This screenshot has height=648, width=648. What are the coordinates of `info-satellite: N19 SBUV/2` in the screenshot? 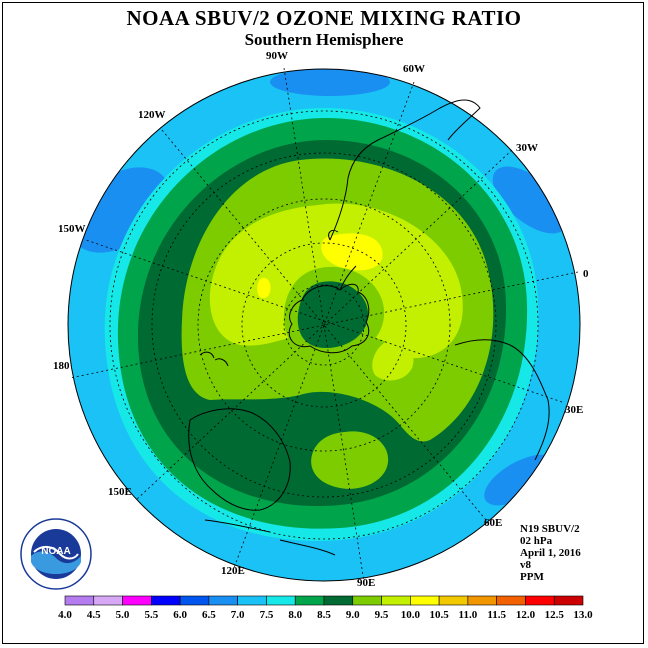 It's located at (550, 529).